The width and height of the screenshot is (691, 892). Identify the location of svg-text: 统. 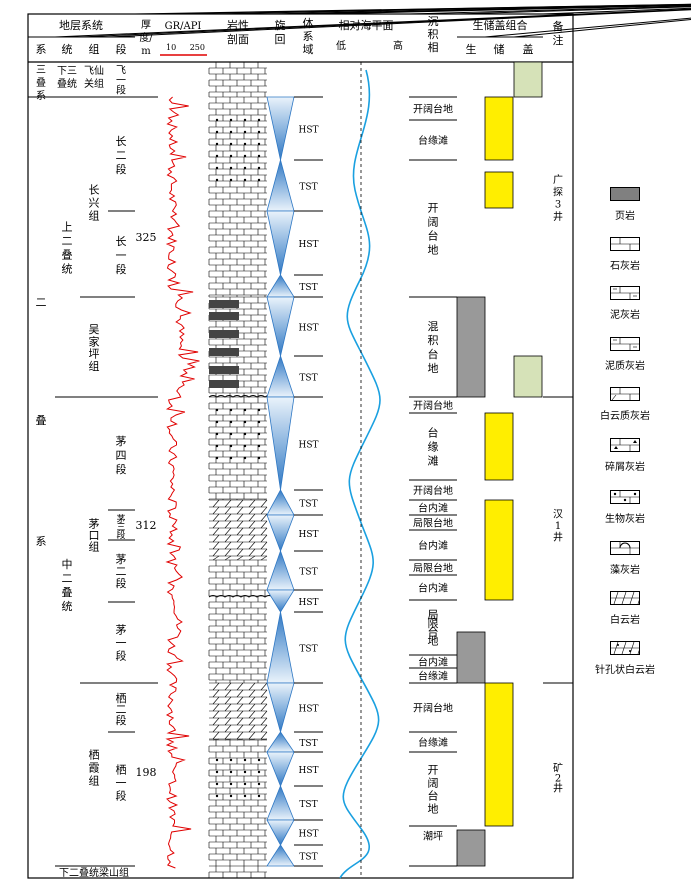
(67, 269).